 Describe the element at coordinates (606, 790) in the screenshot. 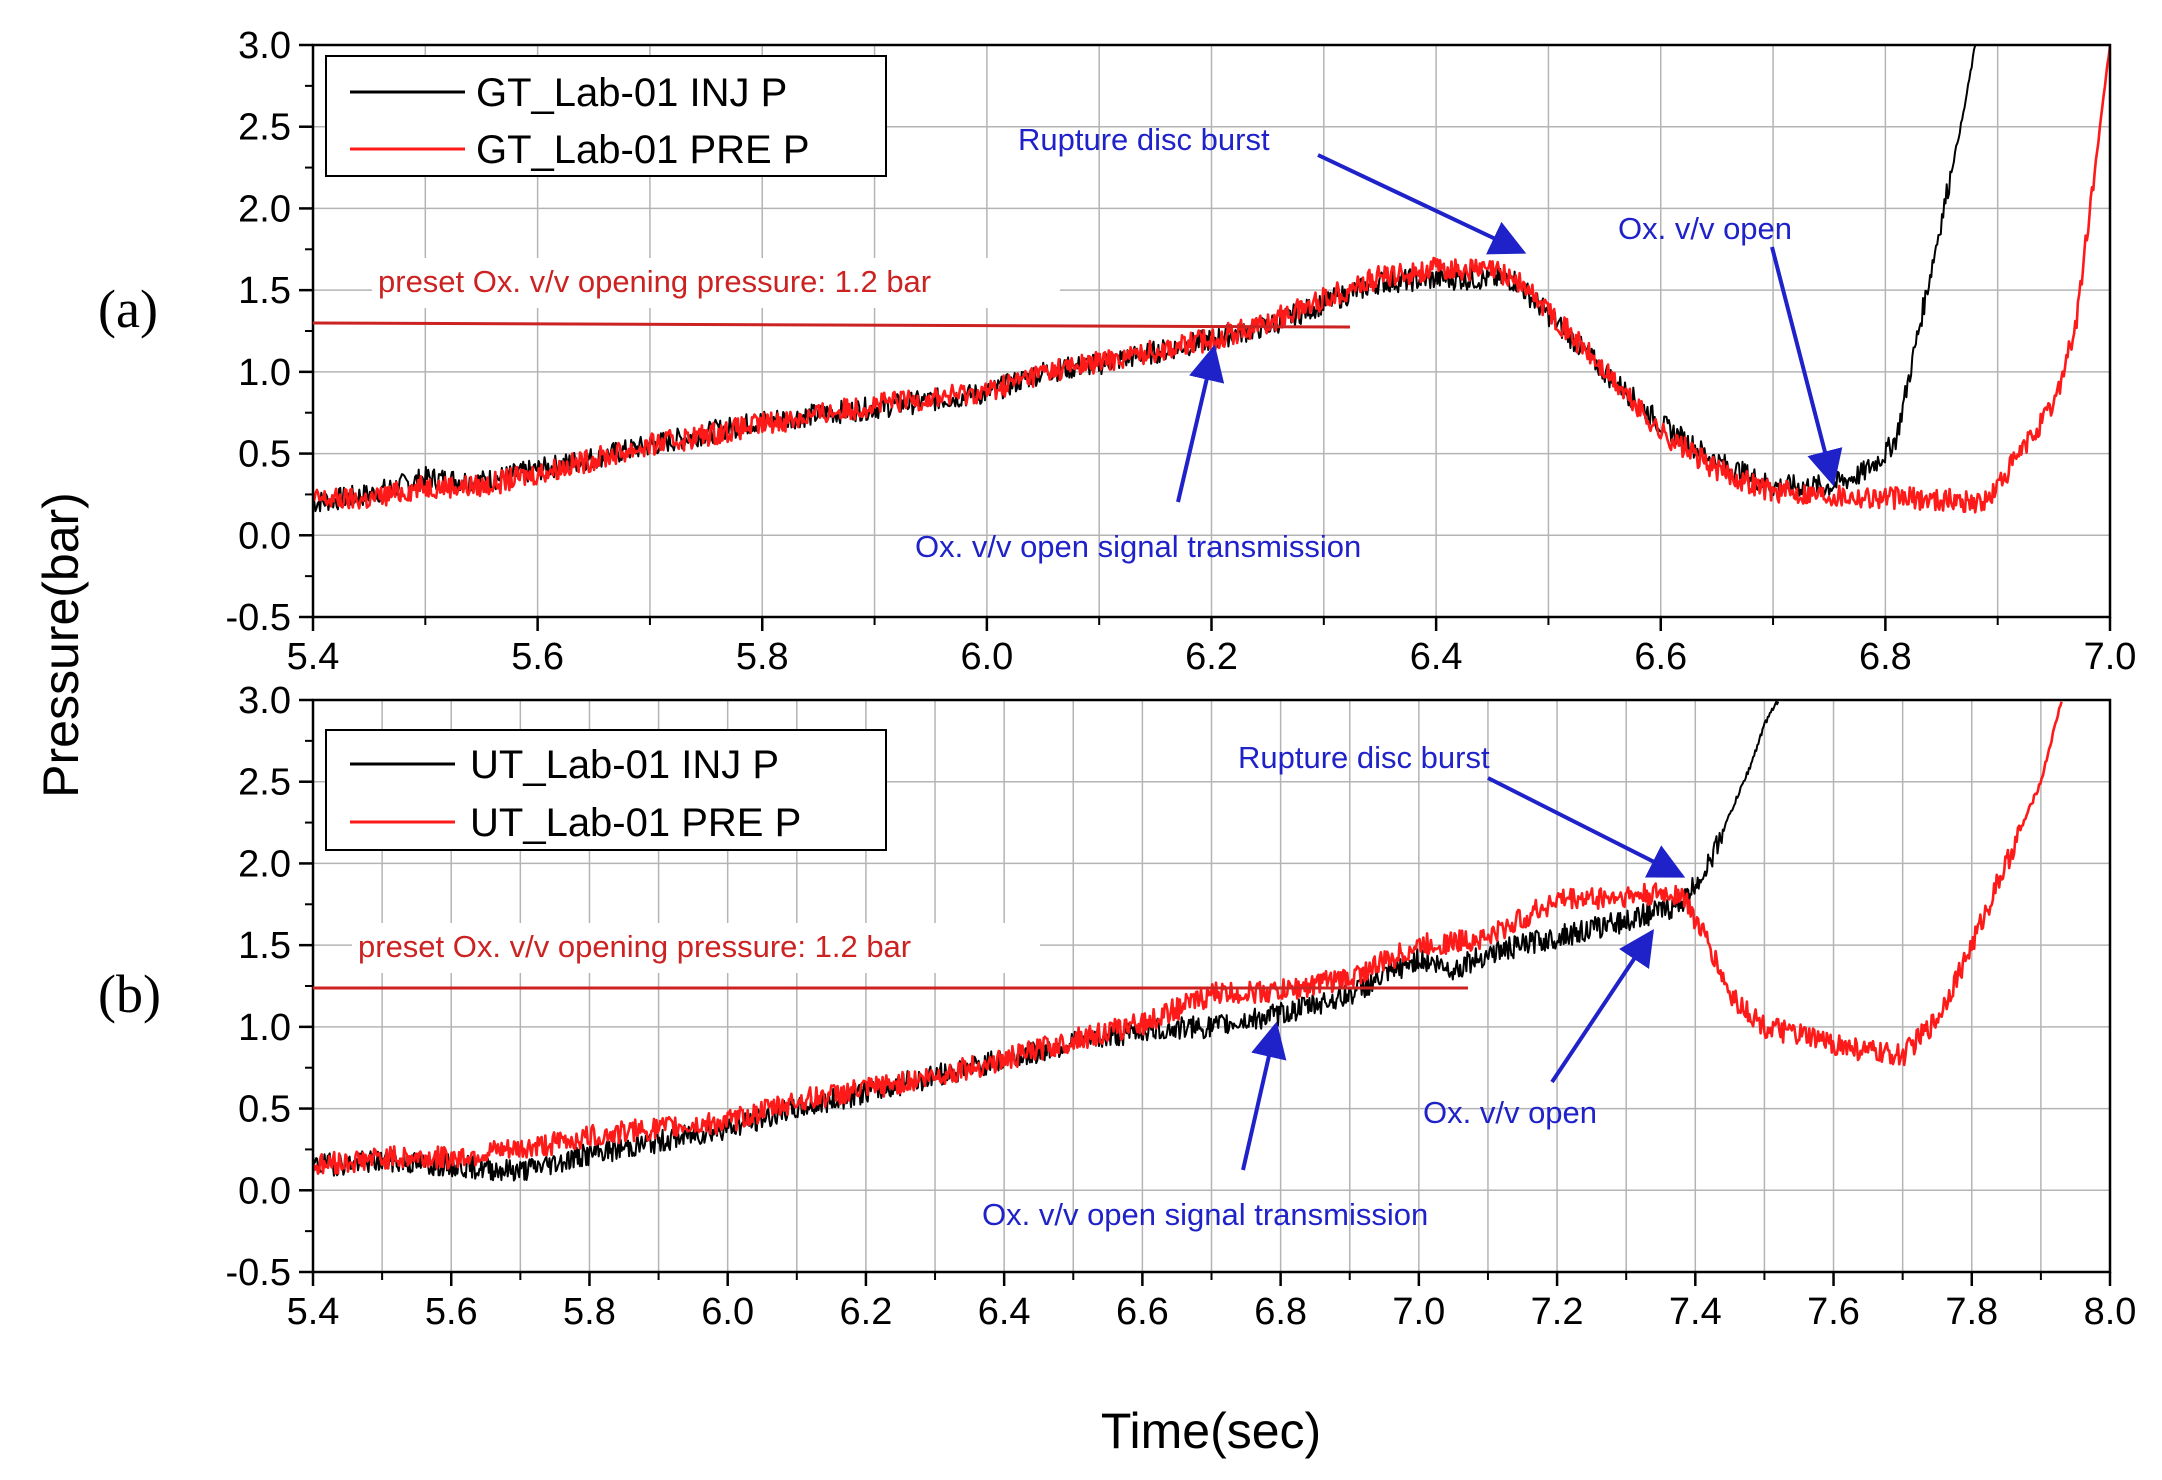

I see `panel-b-legend: UT_Lab-01 INJ P UT_Lab-01 PRE P` at that location.